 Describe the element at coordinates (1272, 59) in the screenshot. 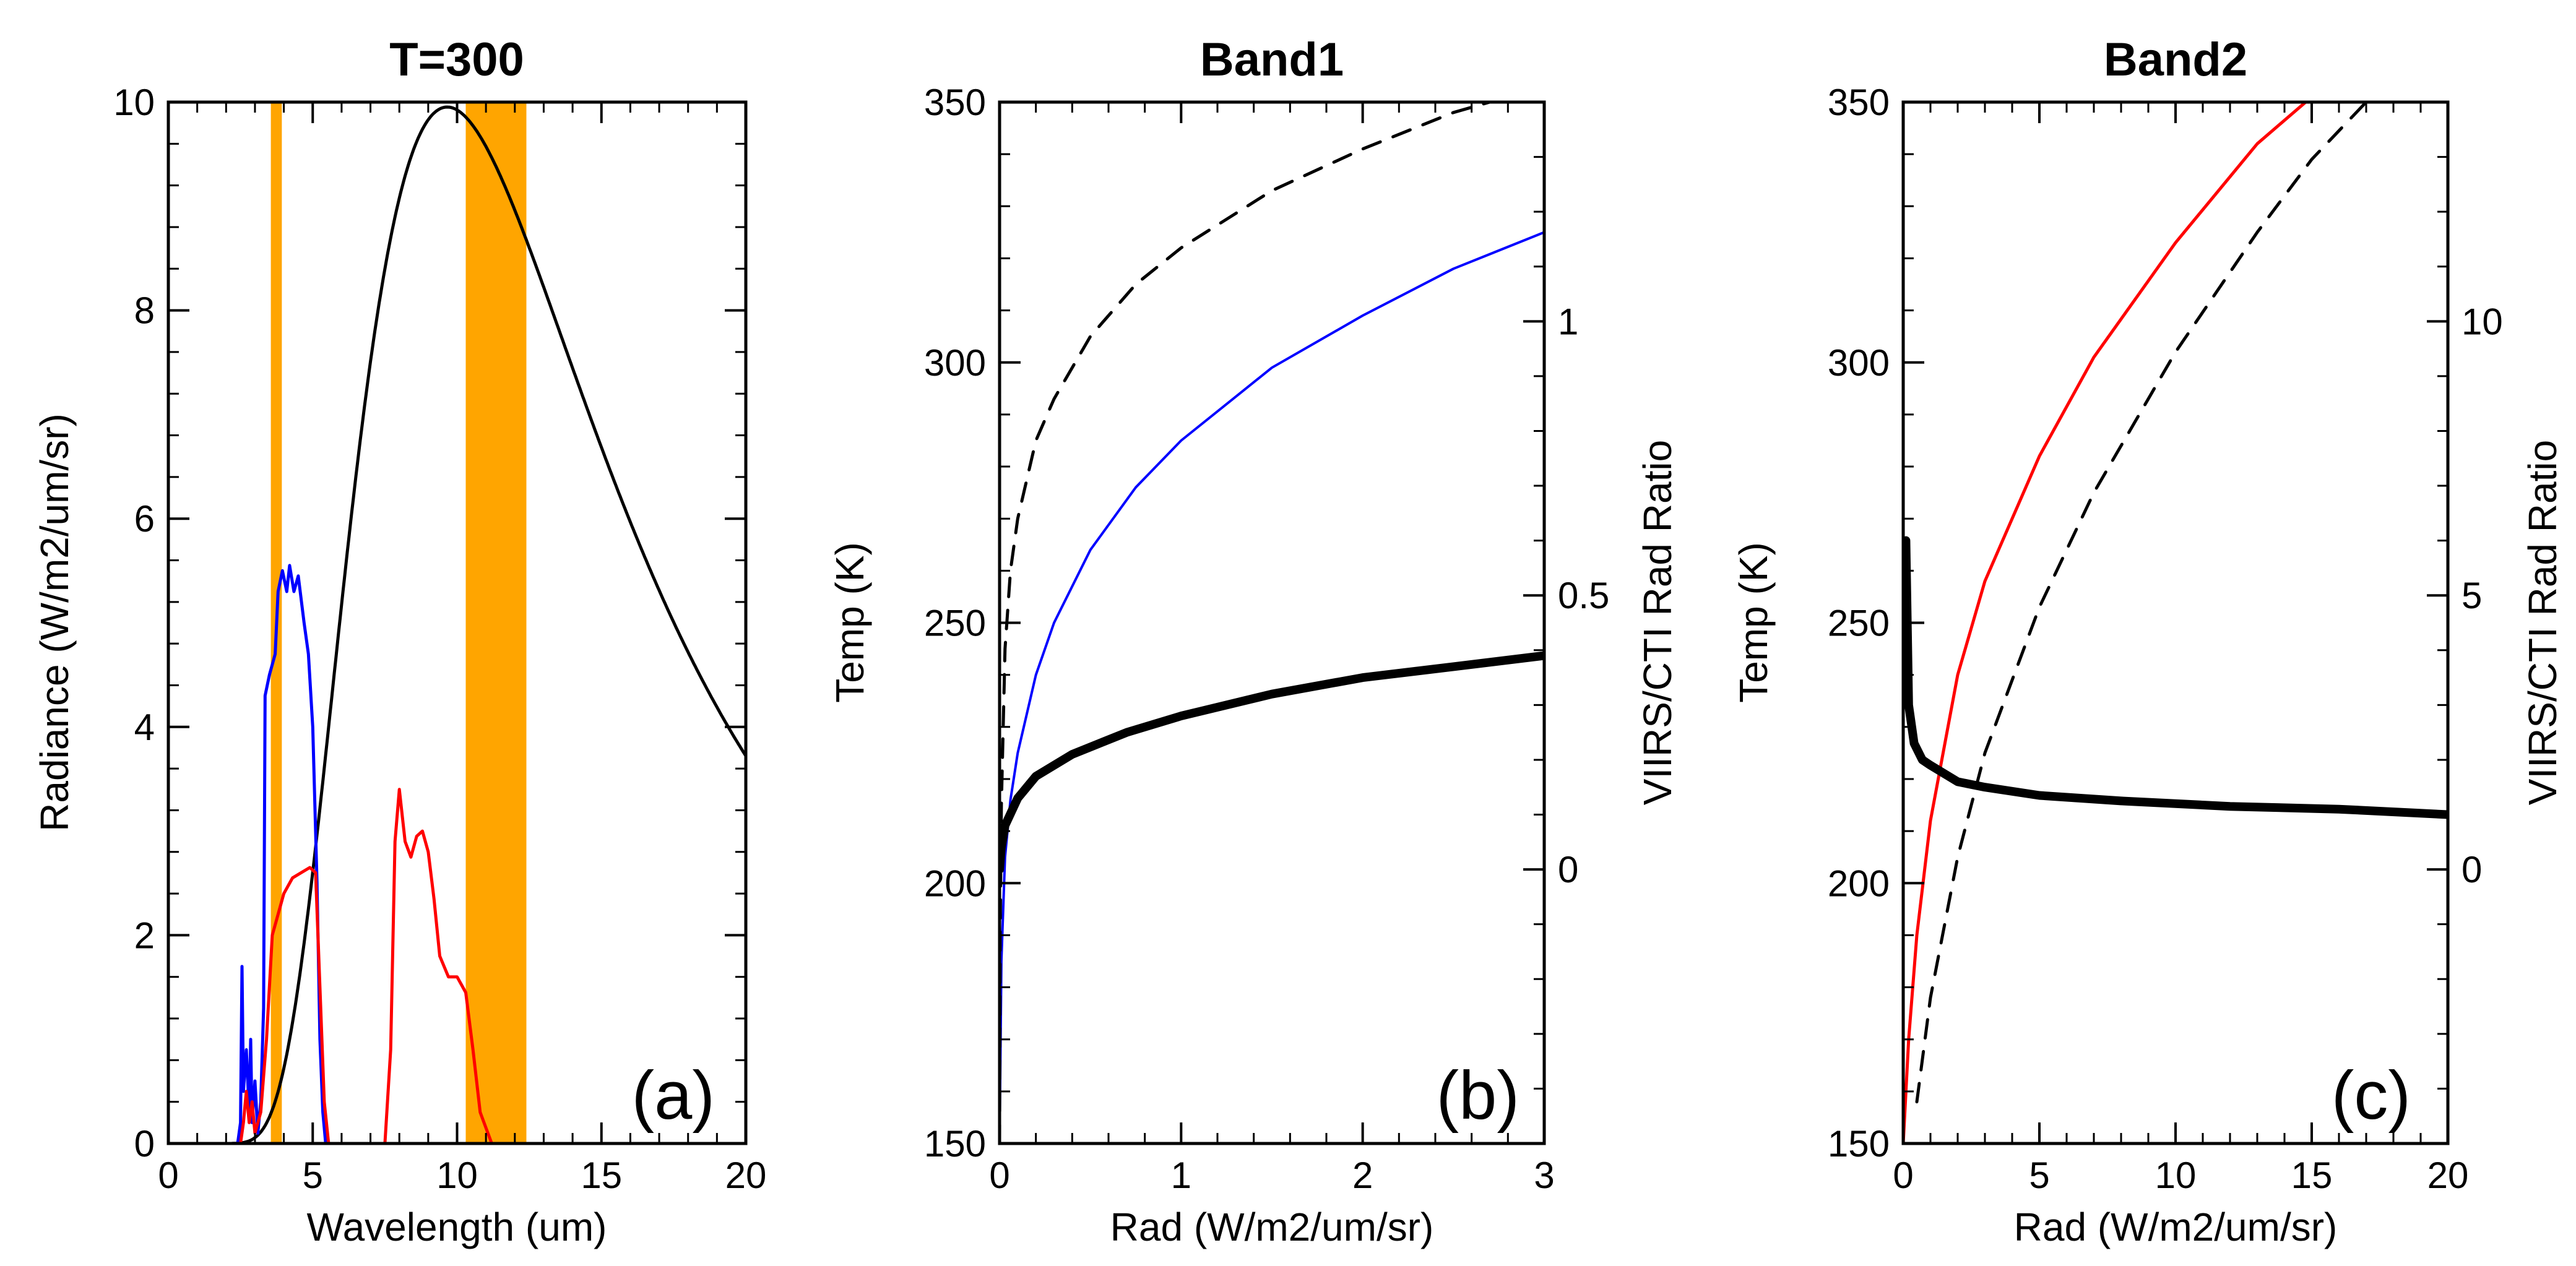

I see `panel-b-title: Band1` at that location.